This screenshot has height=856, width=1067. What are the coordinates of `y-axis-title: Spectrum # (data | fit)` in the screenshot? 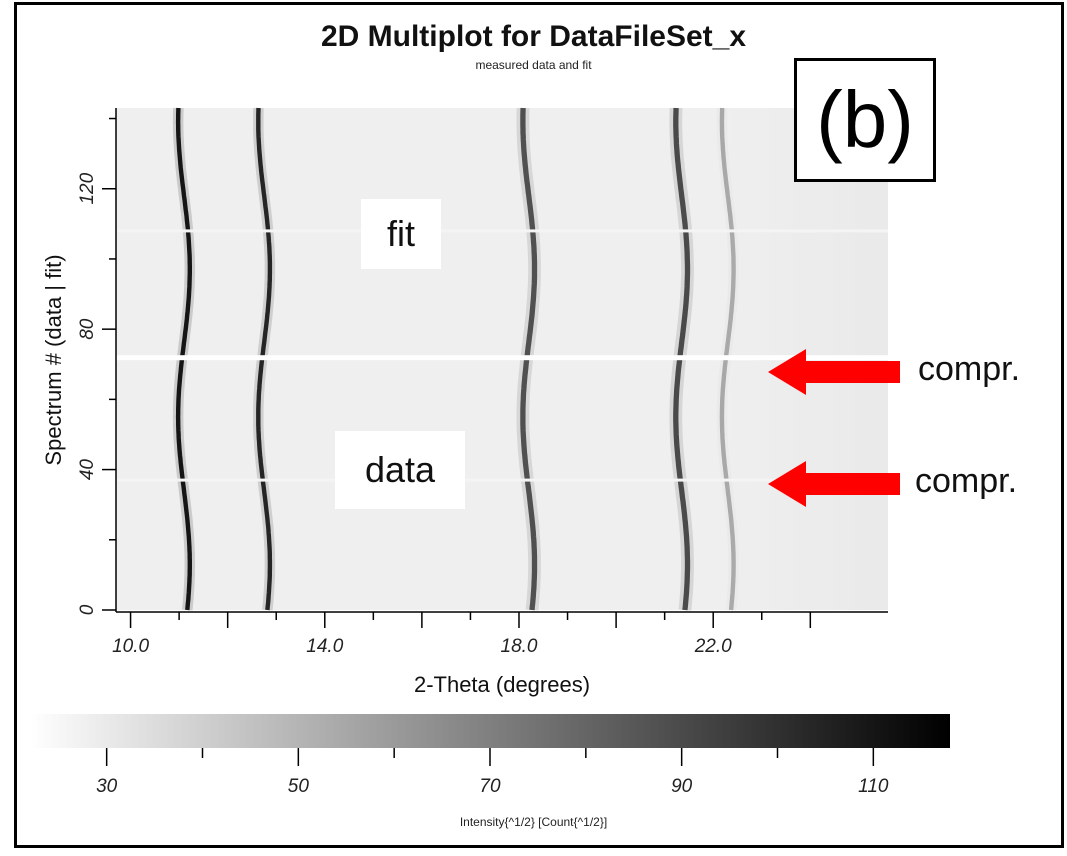 It's located at (53, 359).